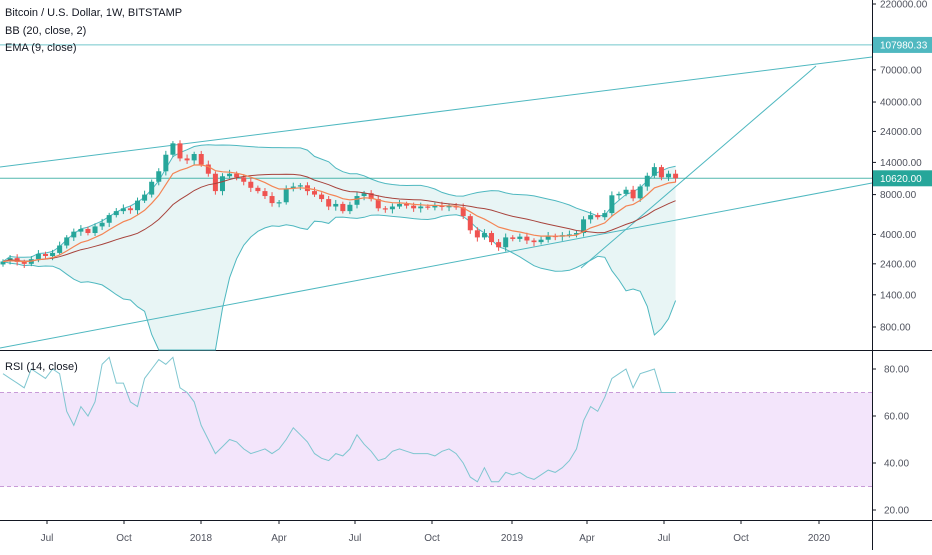 Image resolution: width=932 pixels, height=555 pixels. I want to click on ema-line, so click(339, 213).